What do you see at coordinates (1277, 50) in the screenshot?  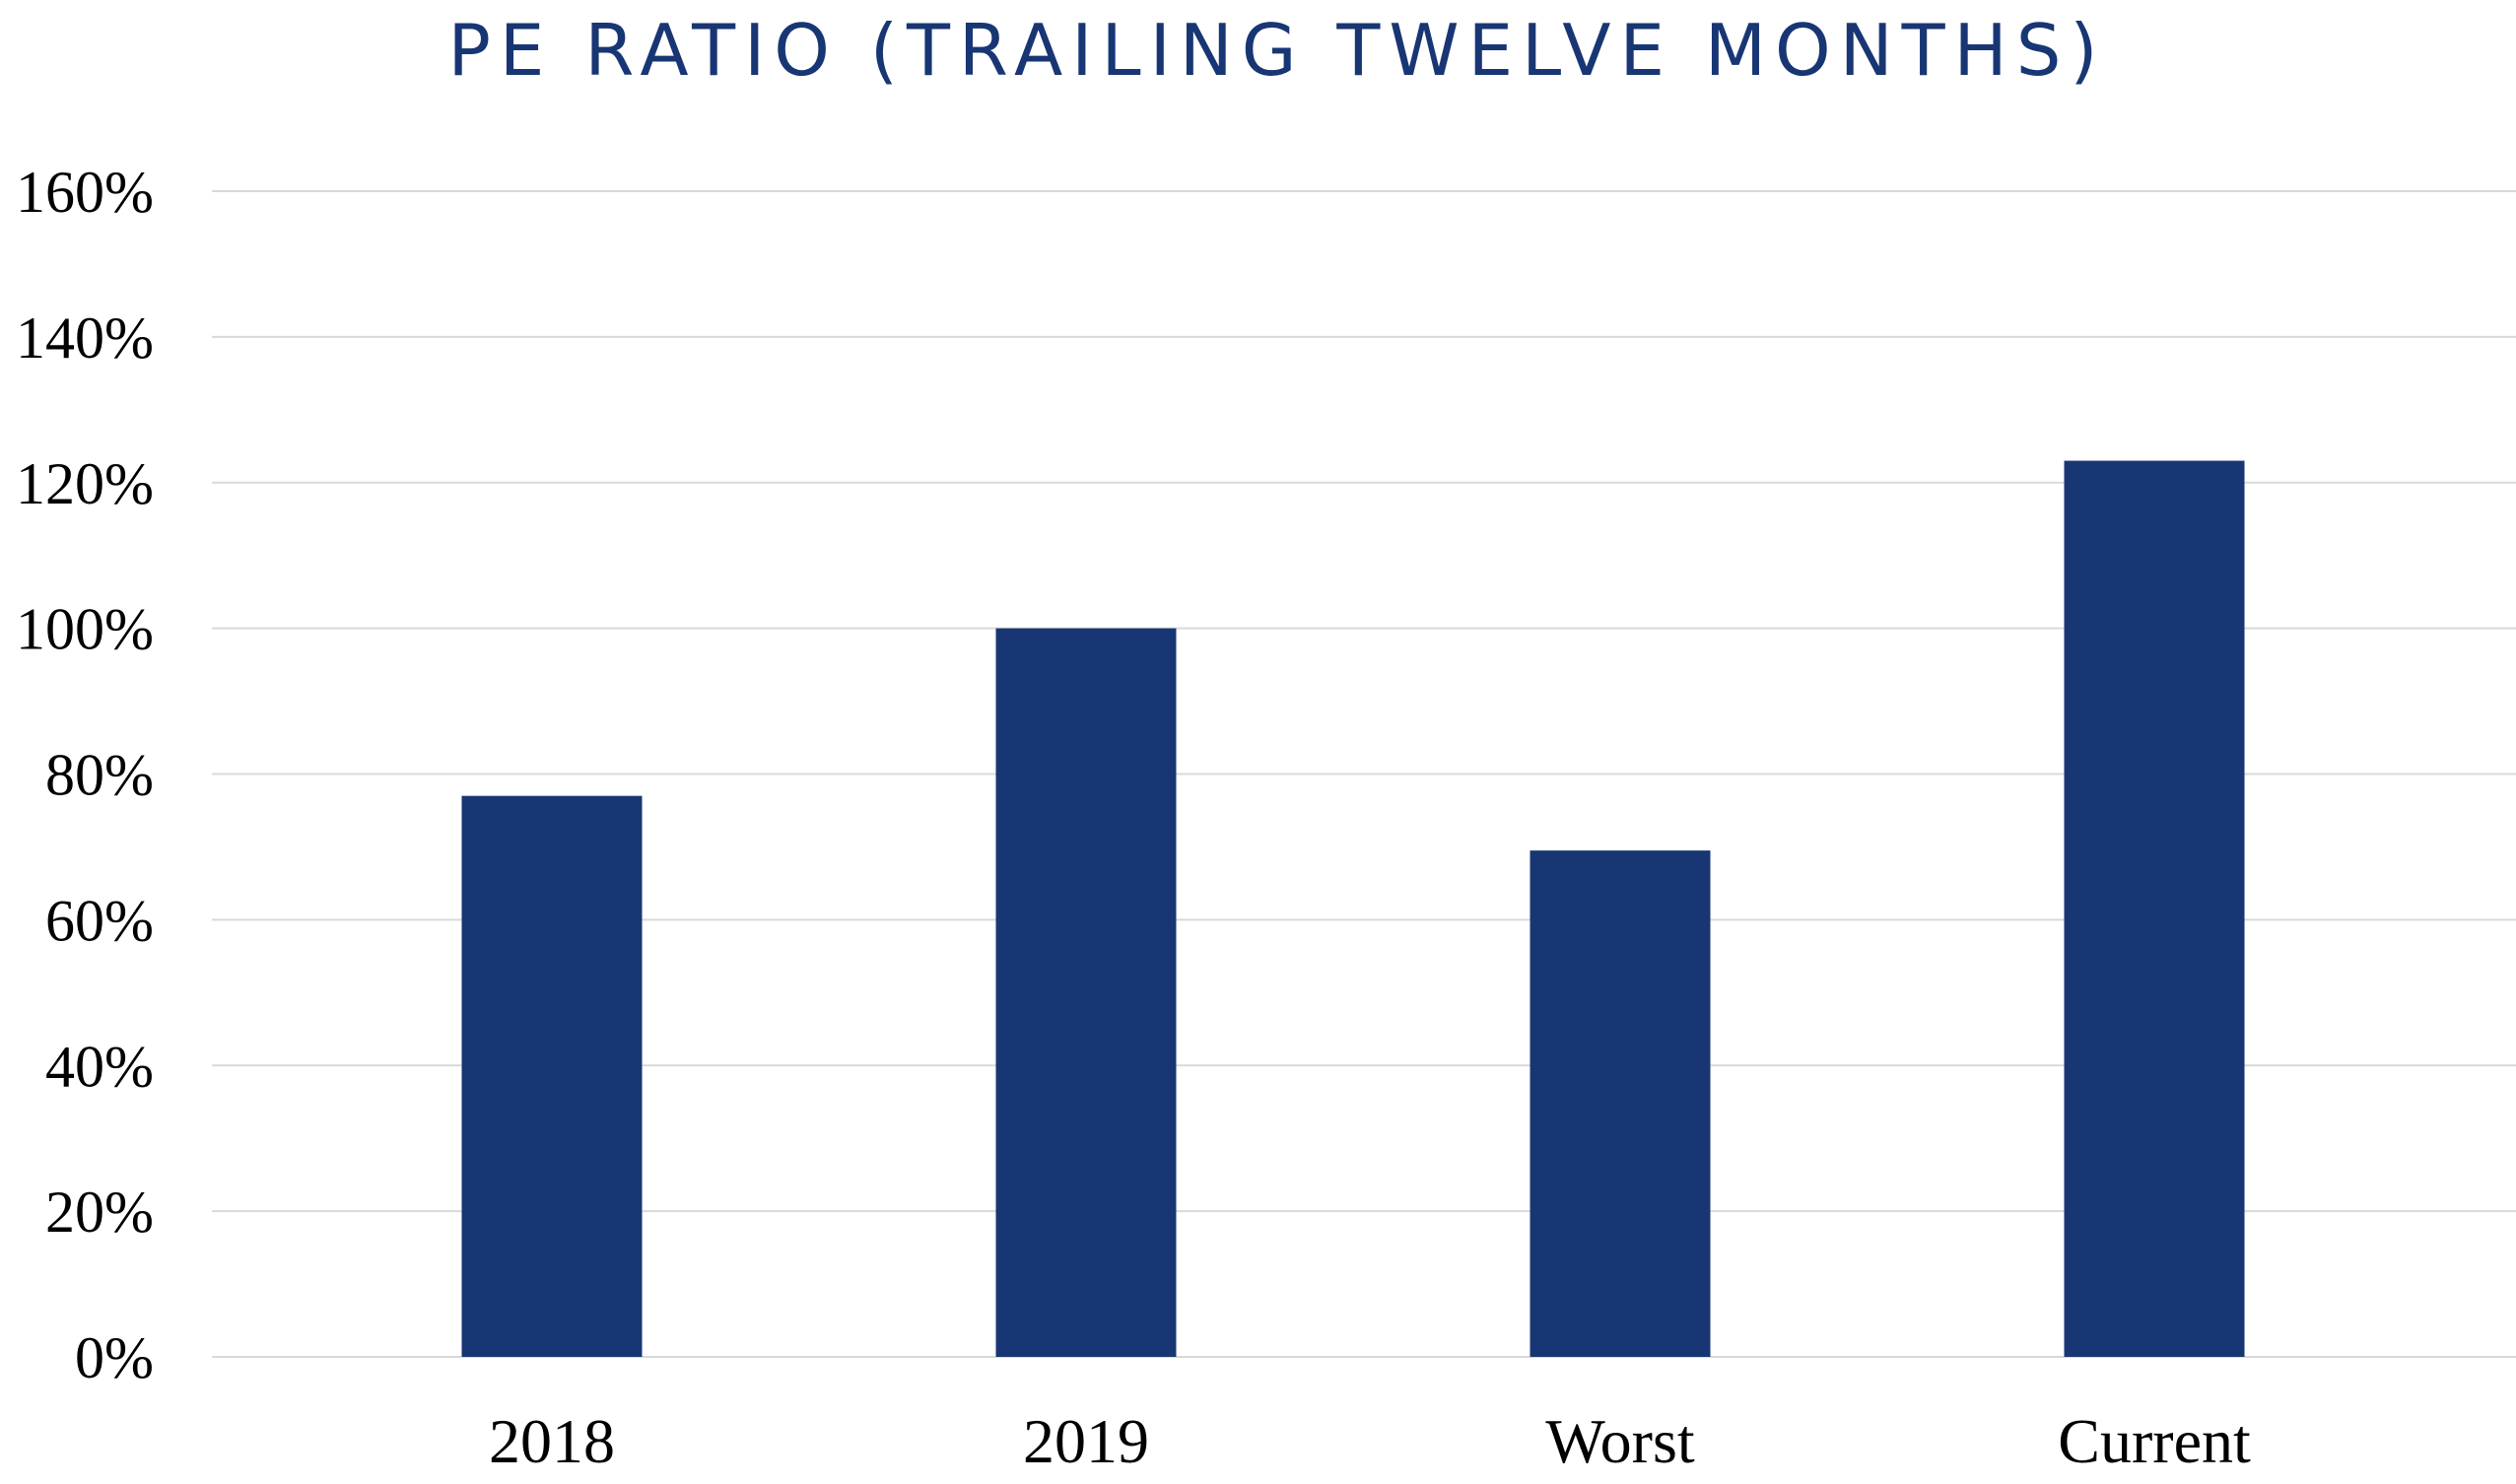 I see `chart-title: PE RATIO (TRAILING TWELVE MONTHS)` at bounding box center [1277, 50].